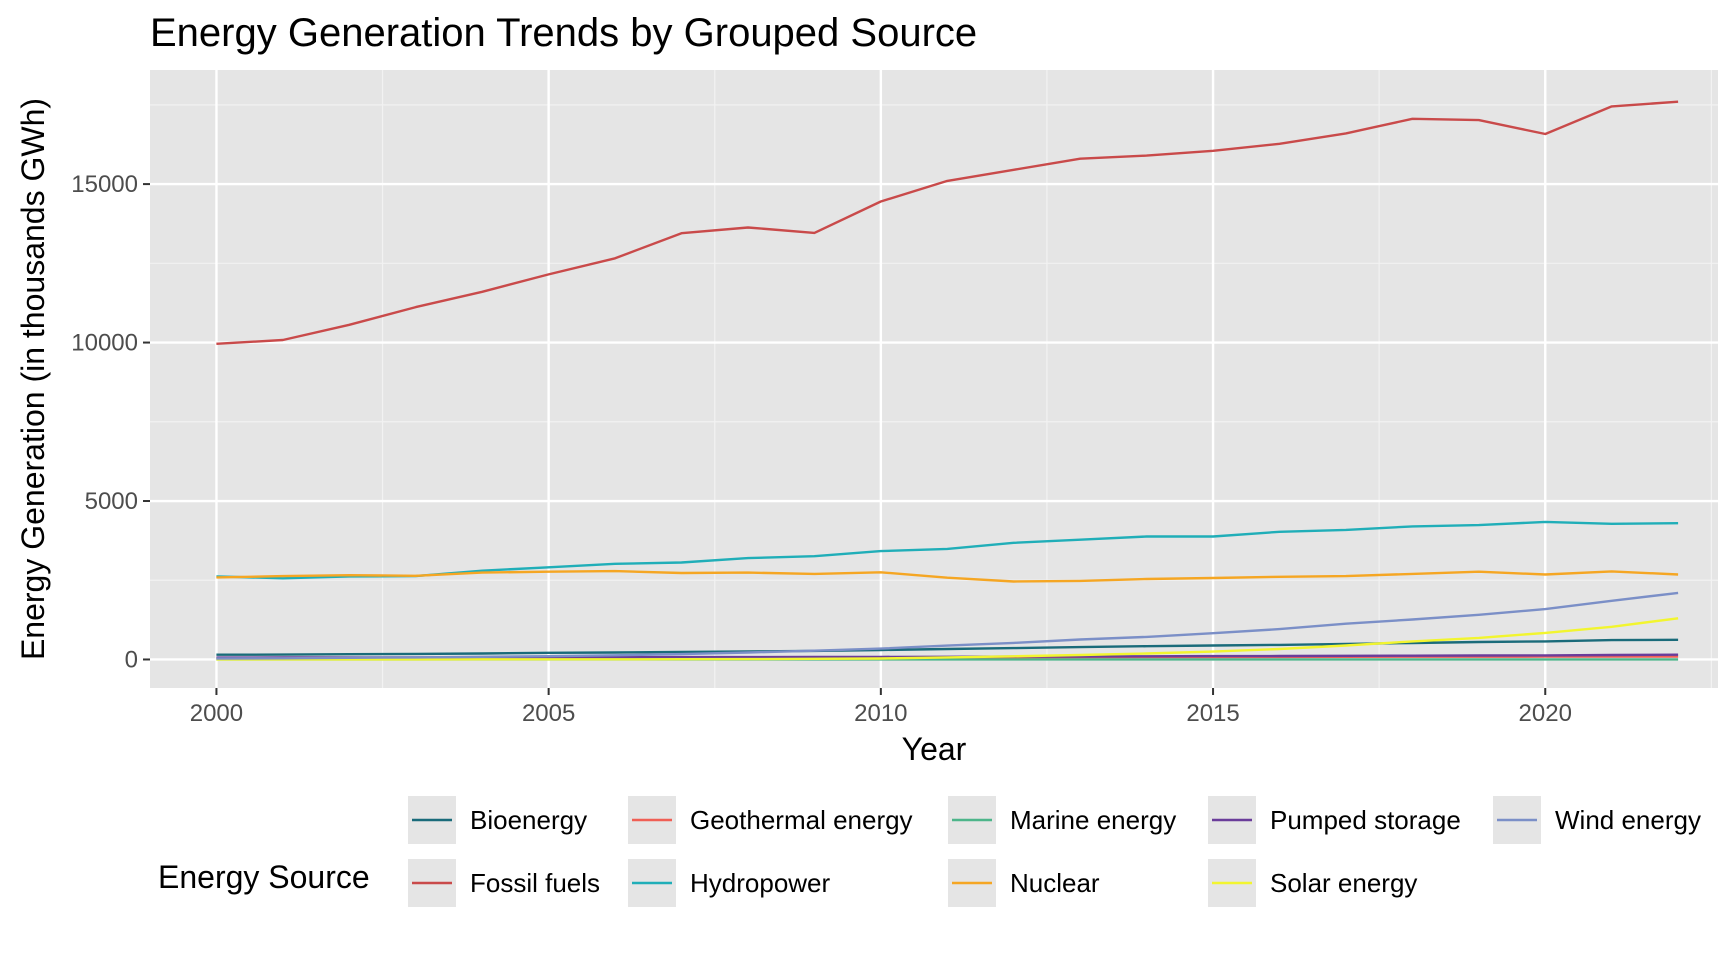  What do you see at coordinates (33, 379) in the screenshot?
I see `y-axis-title: Energy Generation (in thousands GWh)` at bounding box center [33, 379].